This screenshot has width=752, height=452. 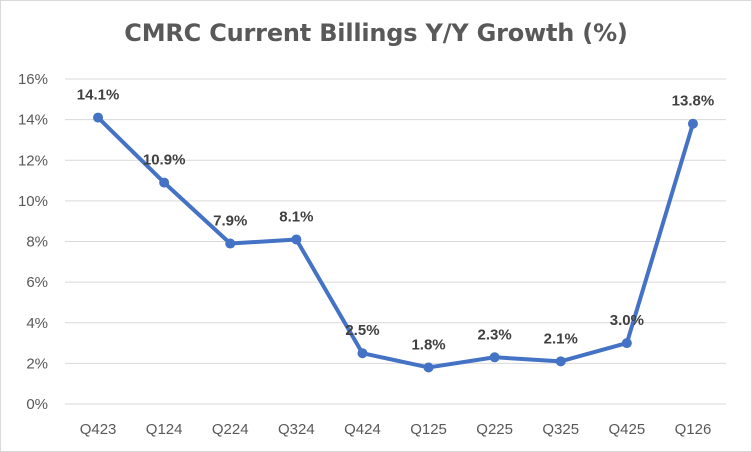 I want to click on data-label: 2.1%, so click(x=561, y=338).